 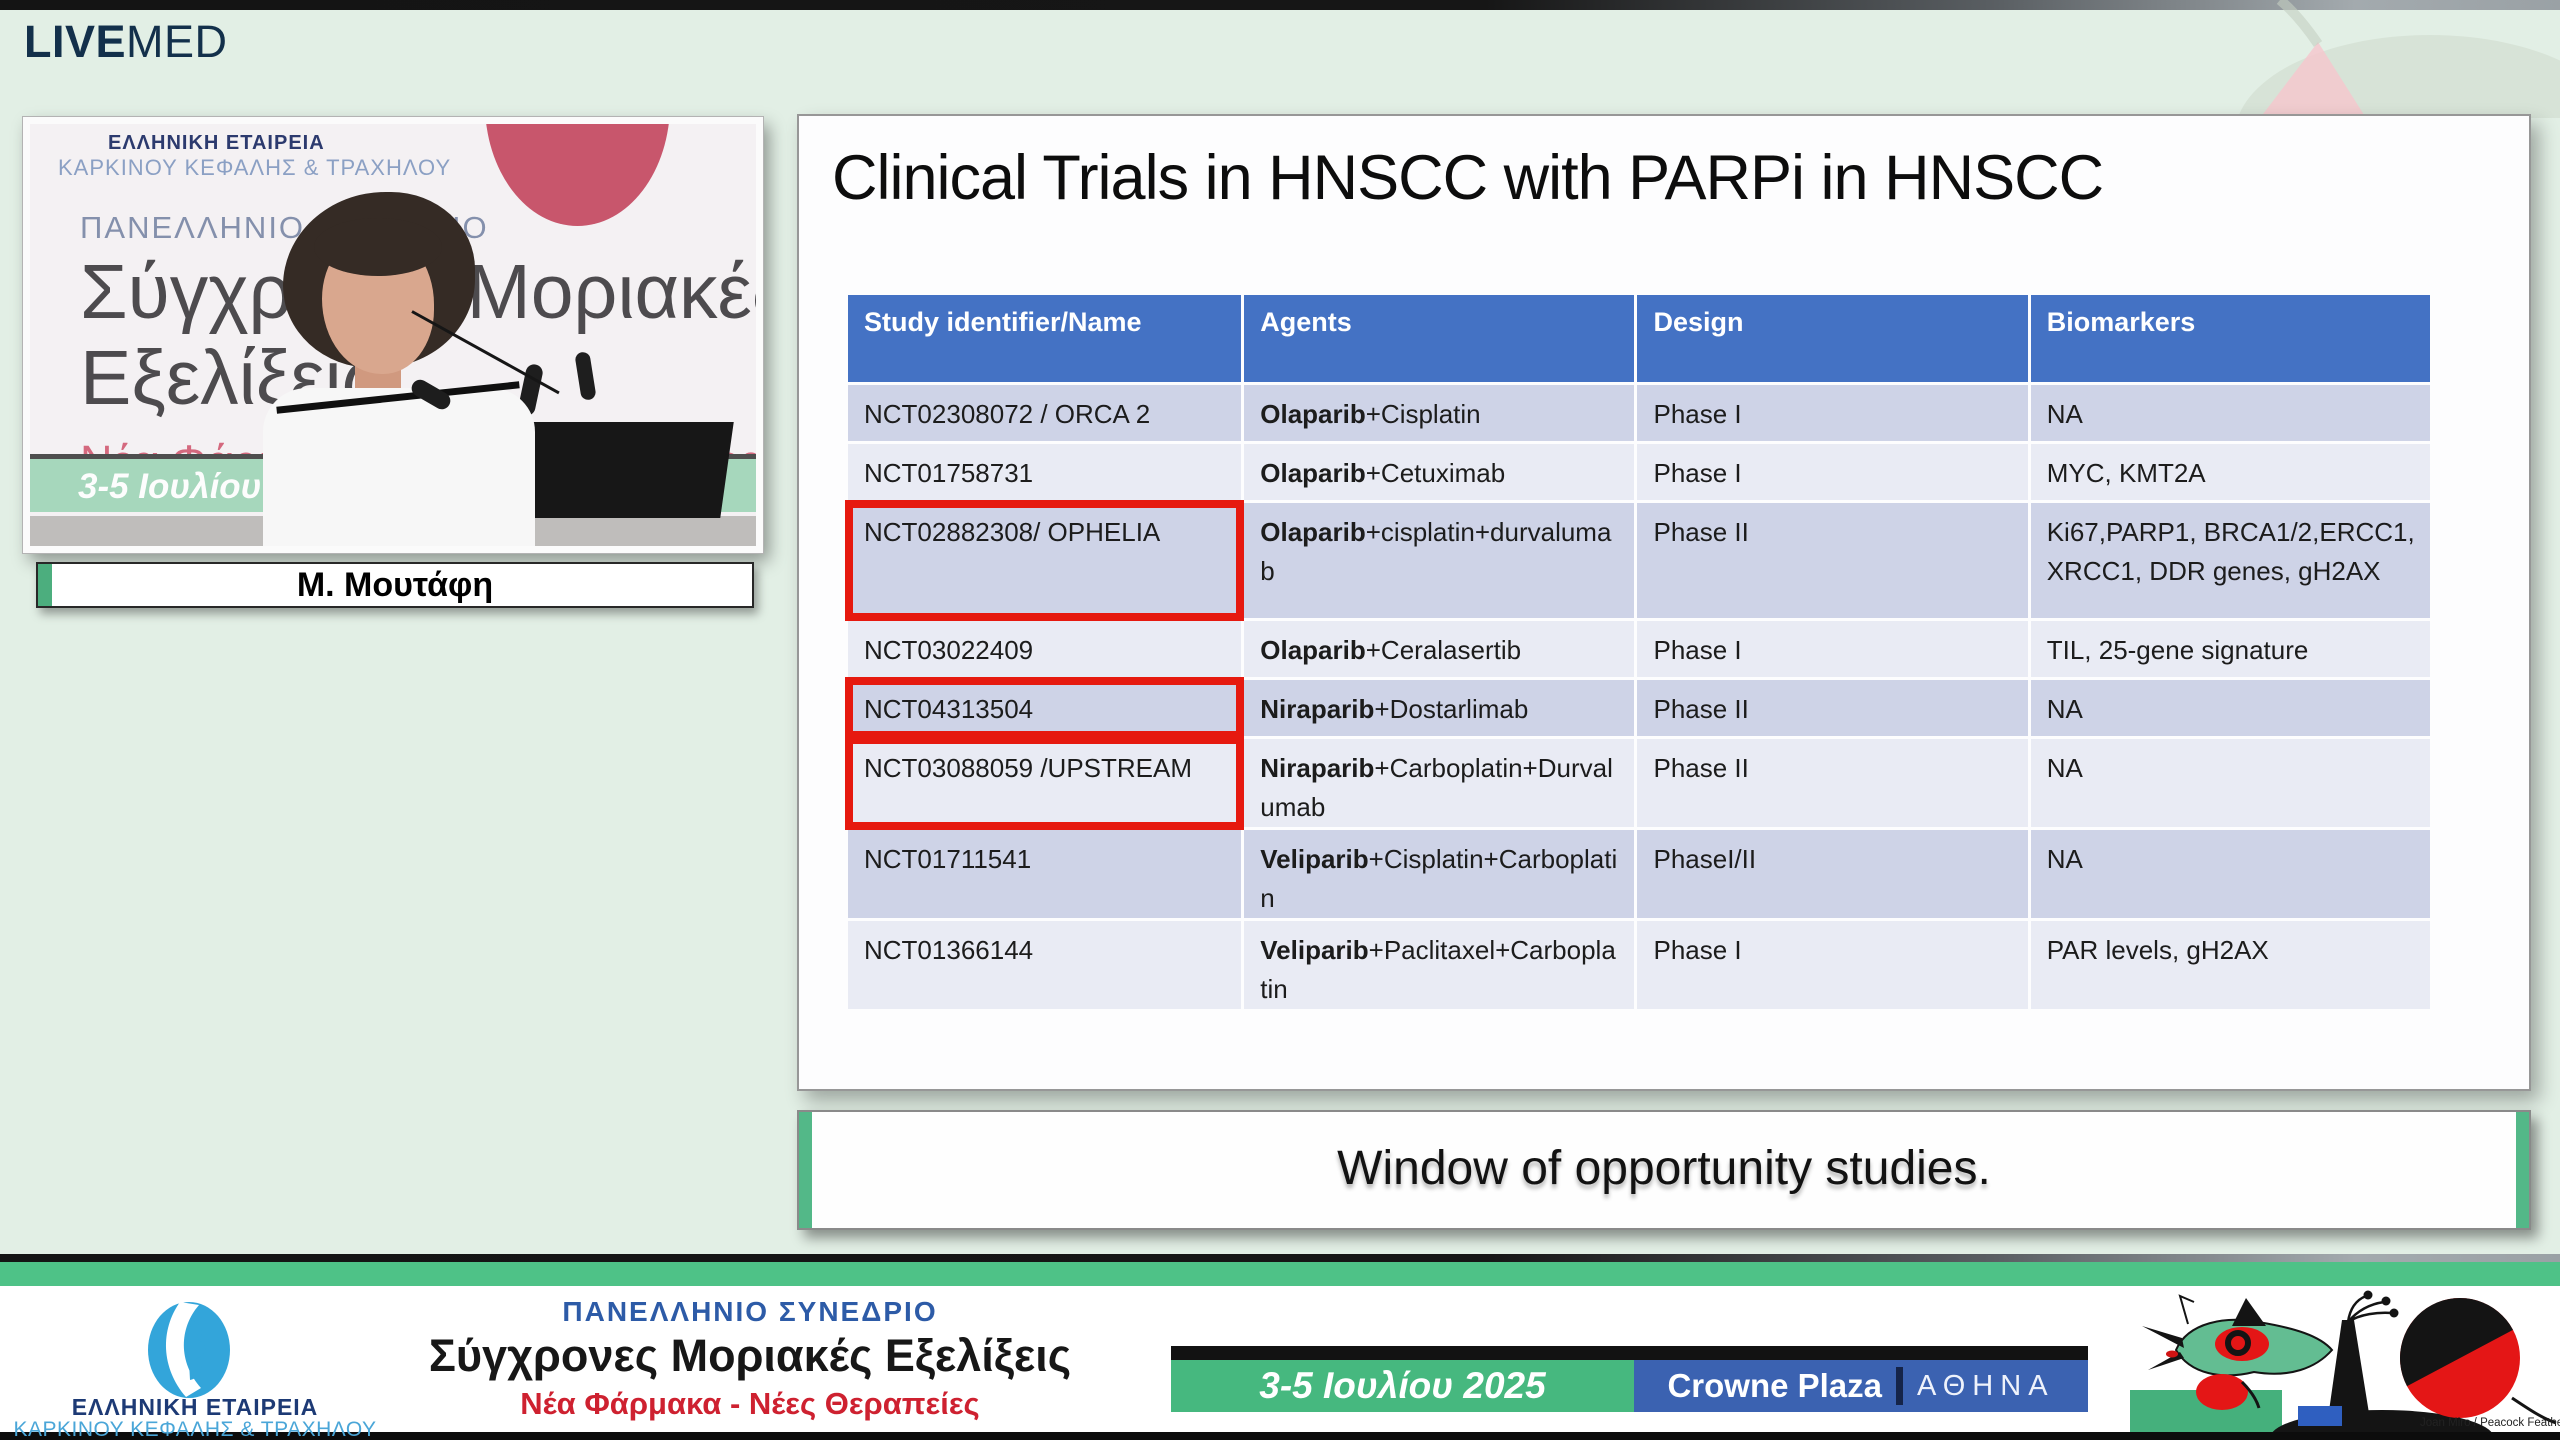 I want to click on footer-date-badge: 3-5 Ιουλίου 2025, so click(x=1402, y=1386).